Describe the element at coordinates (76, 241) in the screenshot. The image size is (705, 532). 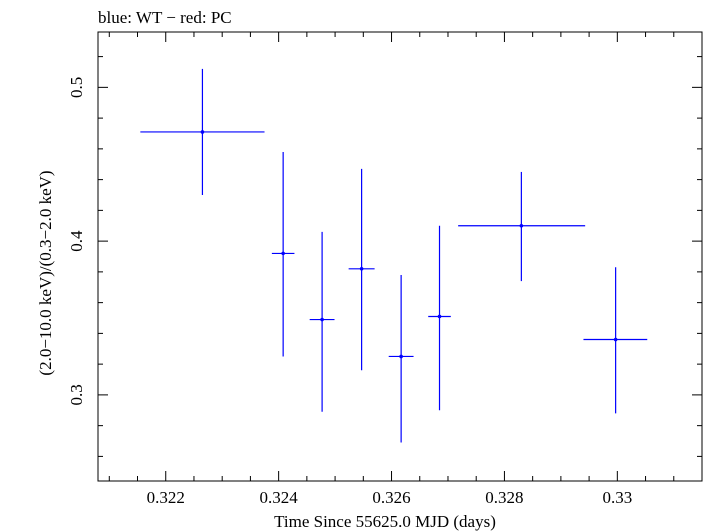
I see `y-tick-label: 0.4` at that location.